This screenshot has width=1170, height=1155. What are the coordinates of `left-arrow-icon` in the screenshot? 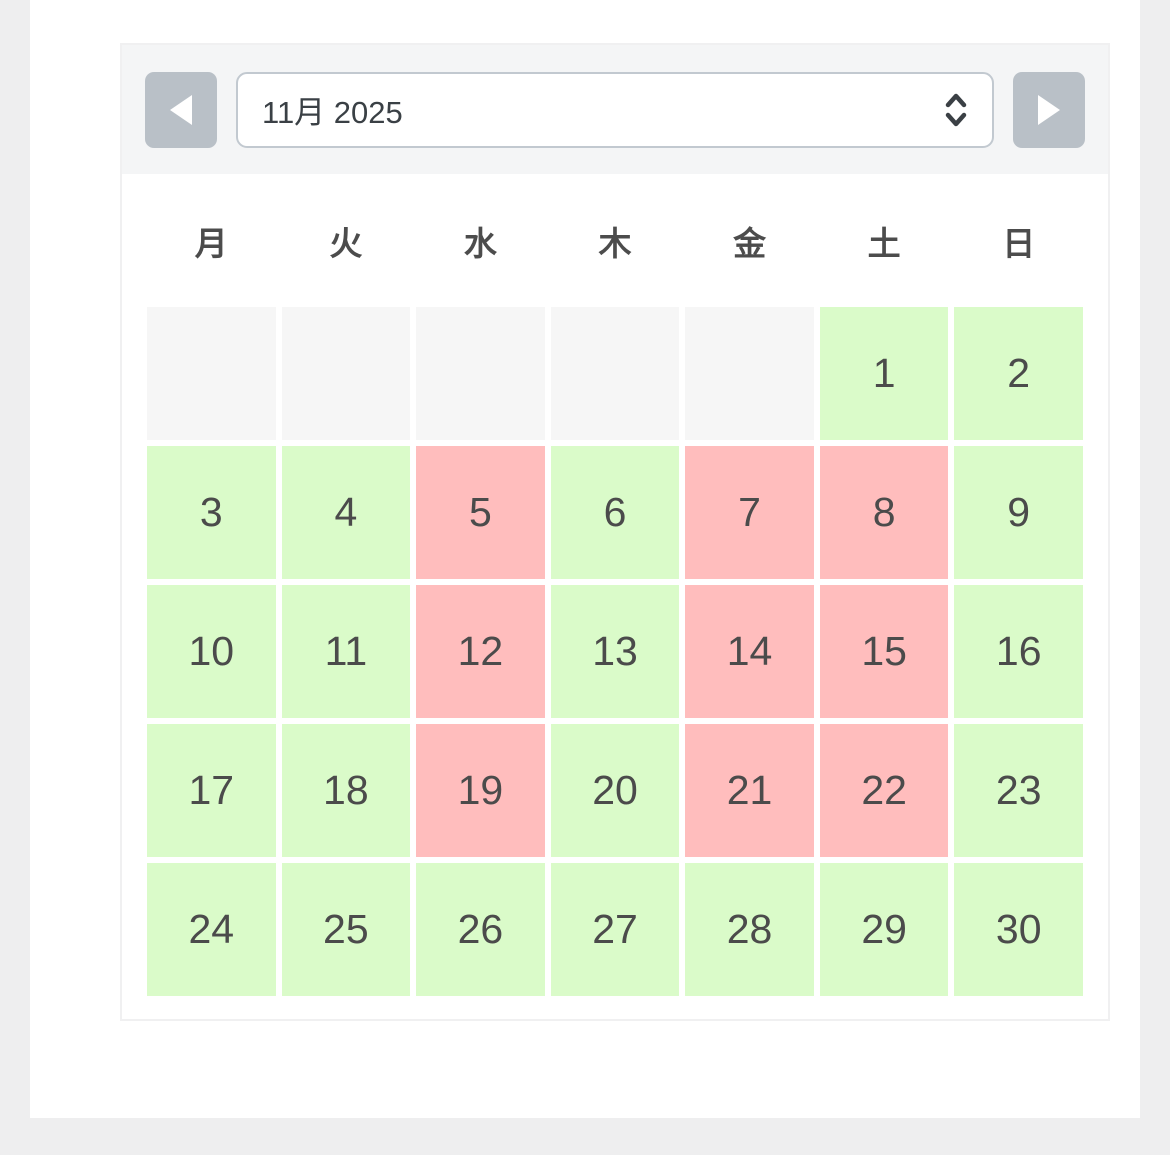 It's located at (181, 109).